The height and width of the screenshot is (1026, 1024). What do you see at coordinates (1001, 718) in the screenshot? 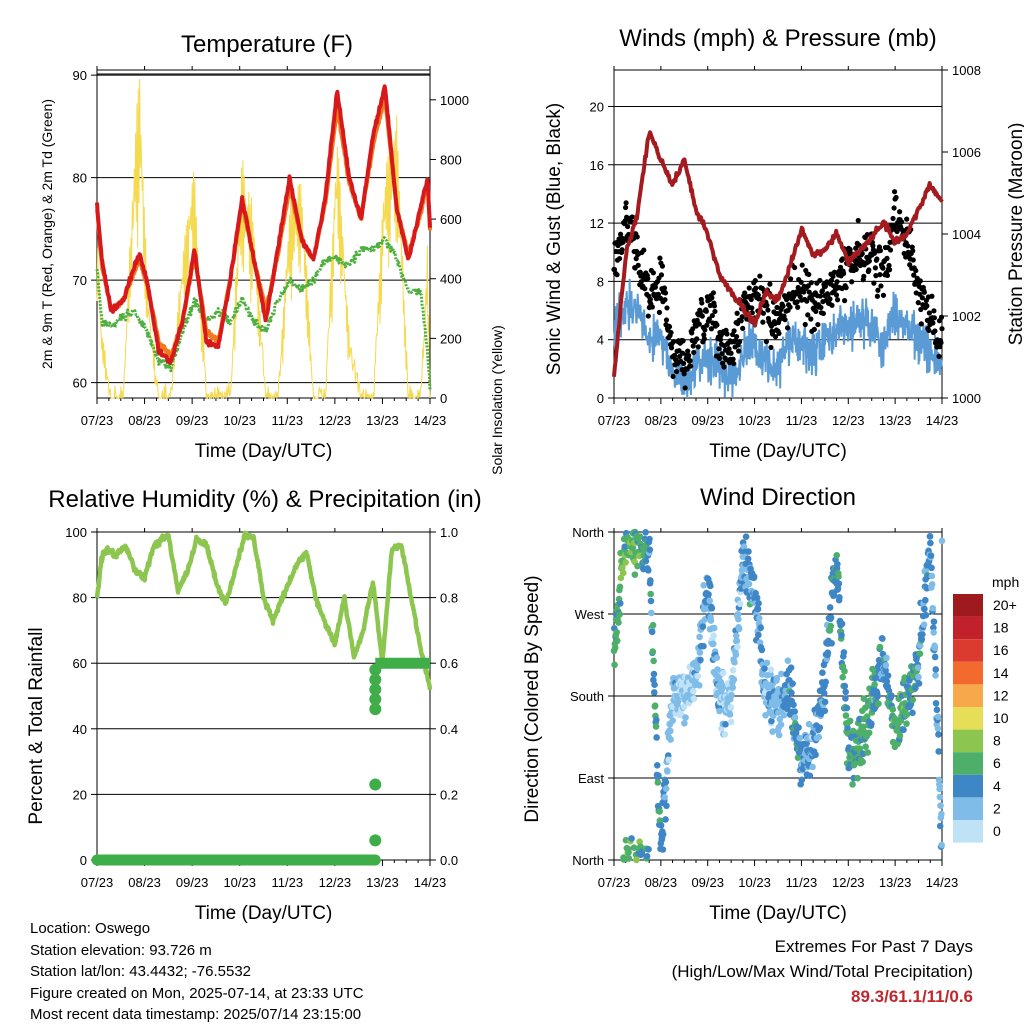
I see `legend-label: 10` at bounding box center [1001, 718].